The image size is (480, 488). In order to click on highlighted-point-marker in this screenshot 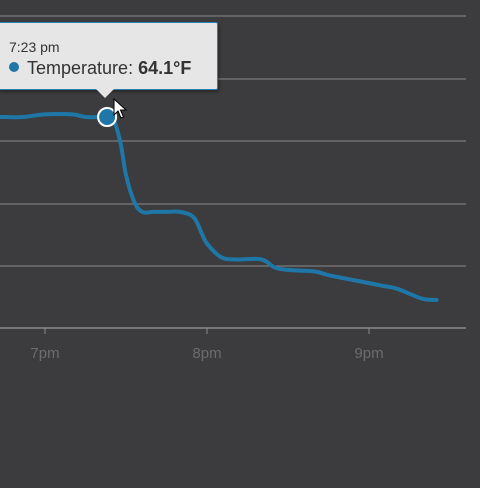, I will do `click(107, 117)`.